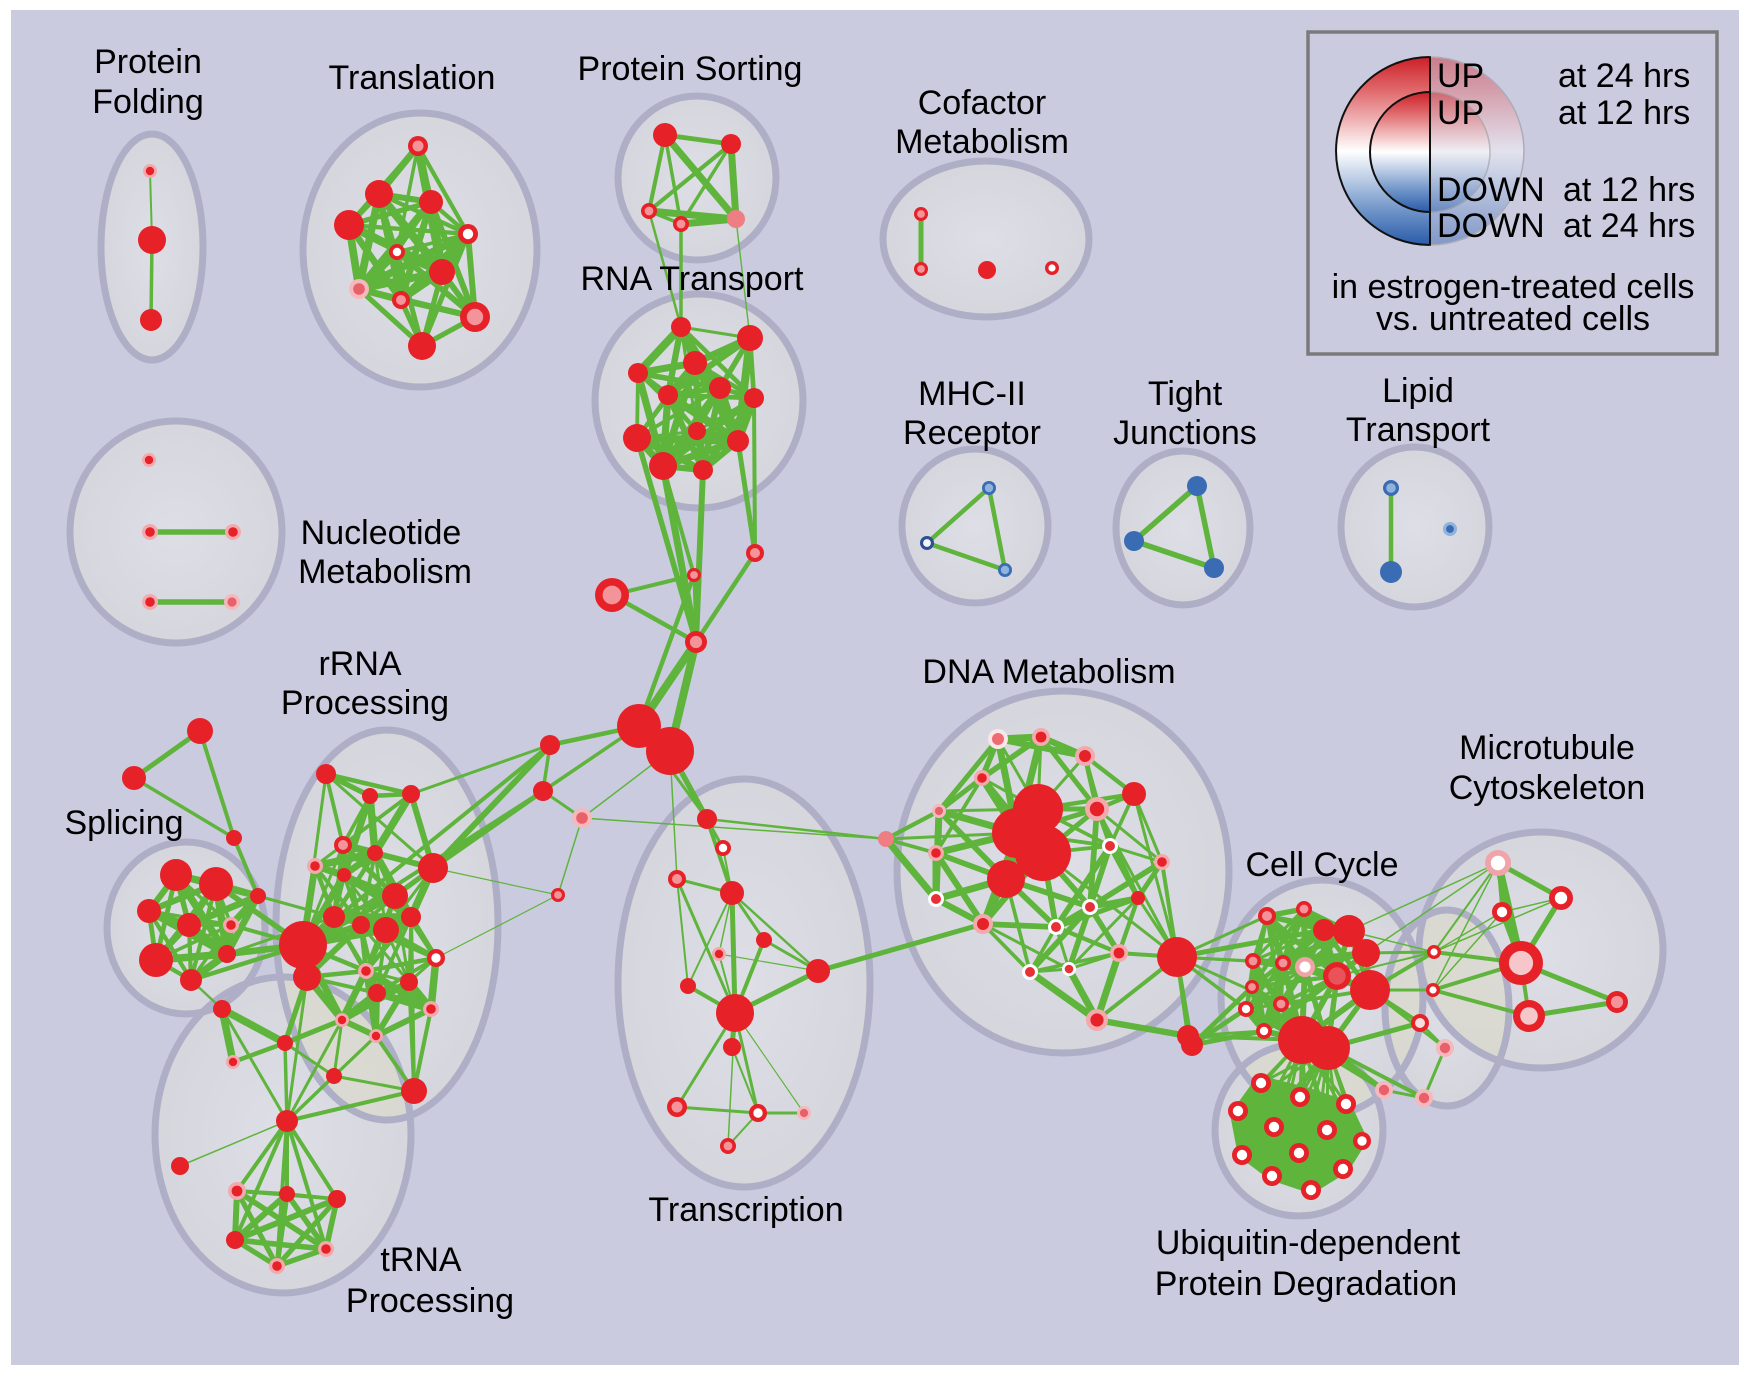 This screenshot has width=1750, height=1381. Describe the element at coordinates (1418, 430) in the screenshot. I see `svg-text: Transport` at that location.